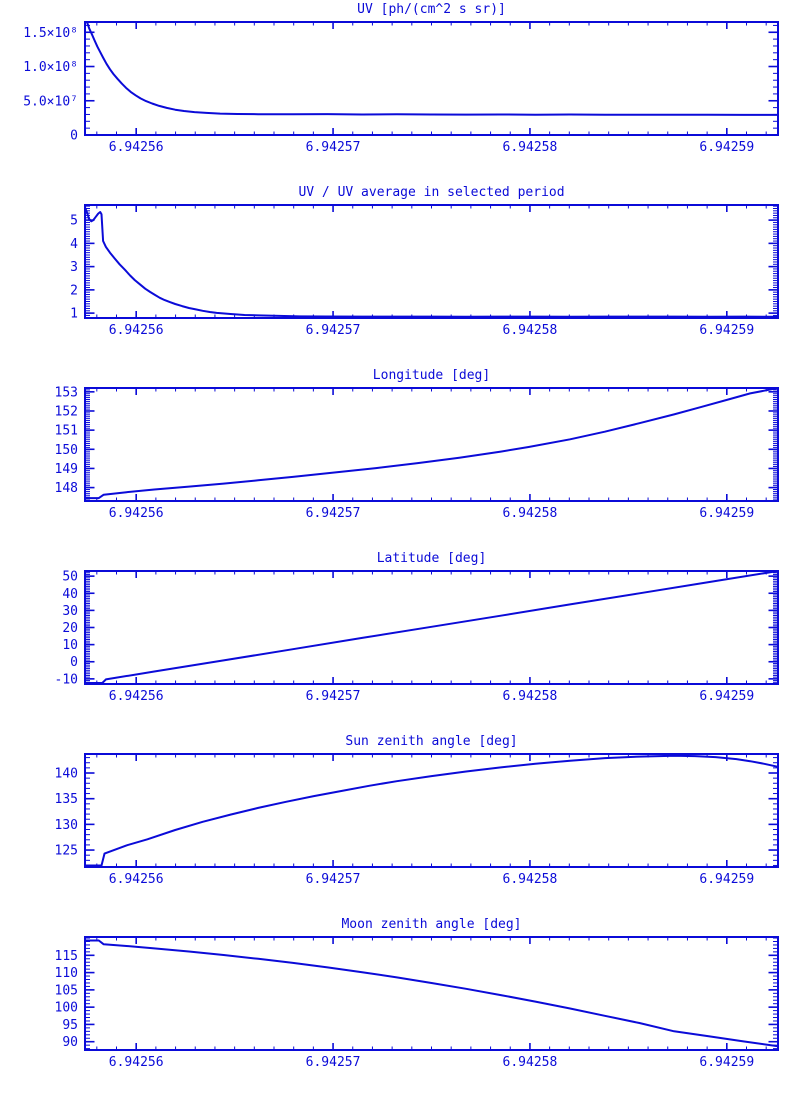  Describe the element at coordinates (74, 221) in the screenshot. I see `y-tick-label: 5` at that location.